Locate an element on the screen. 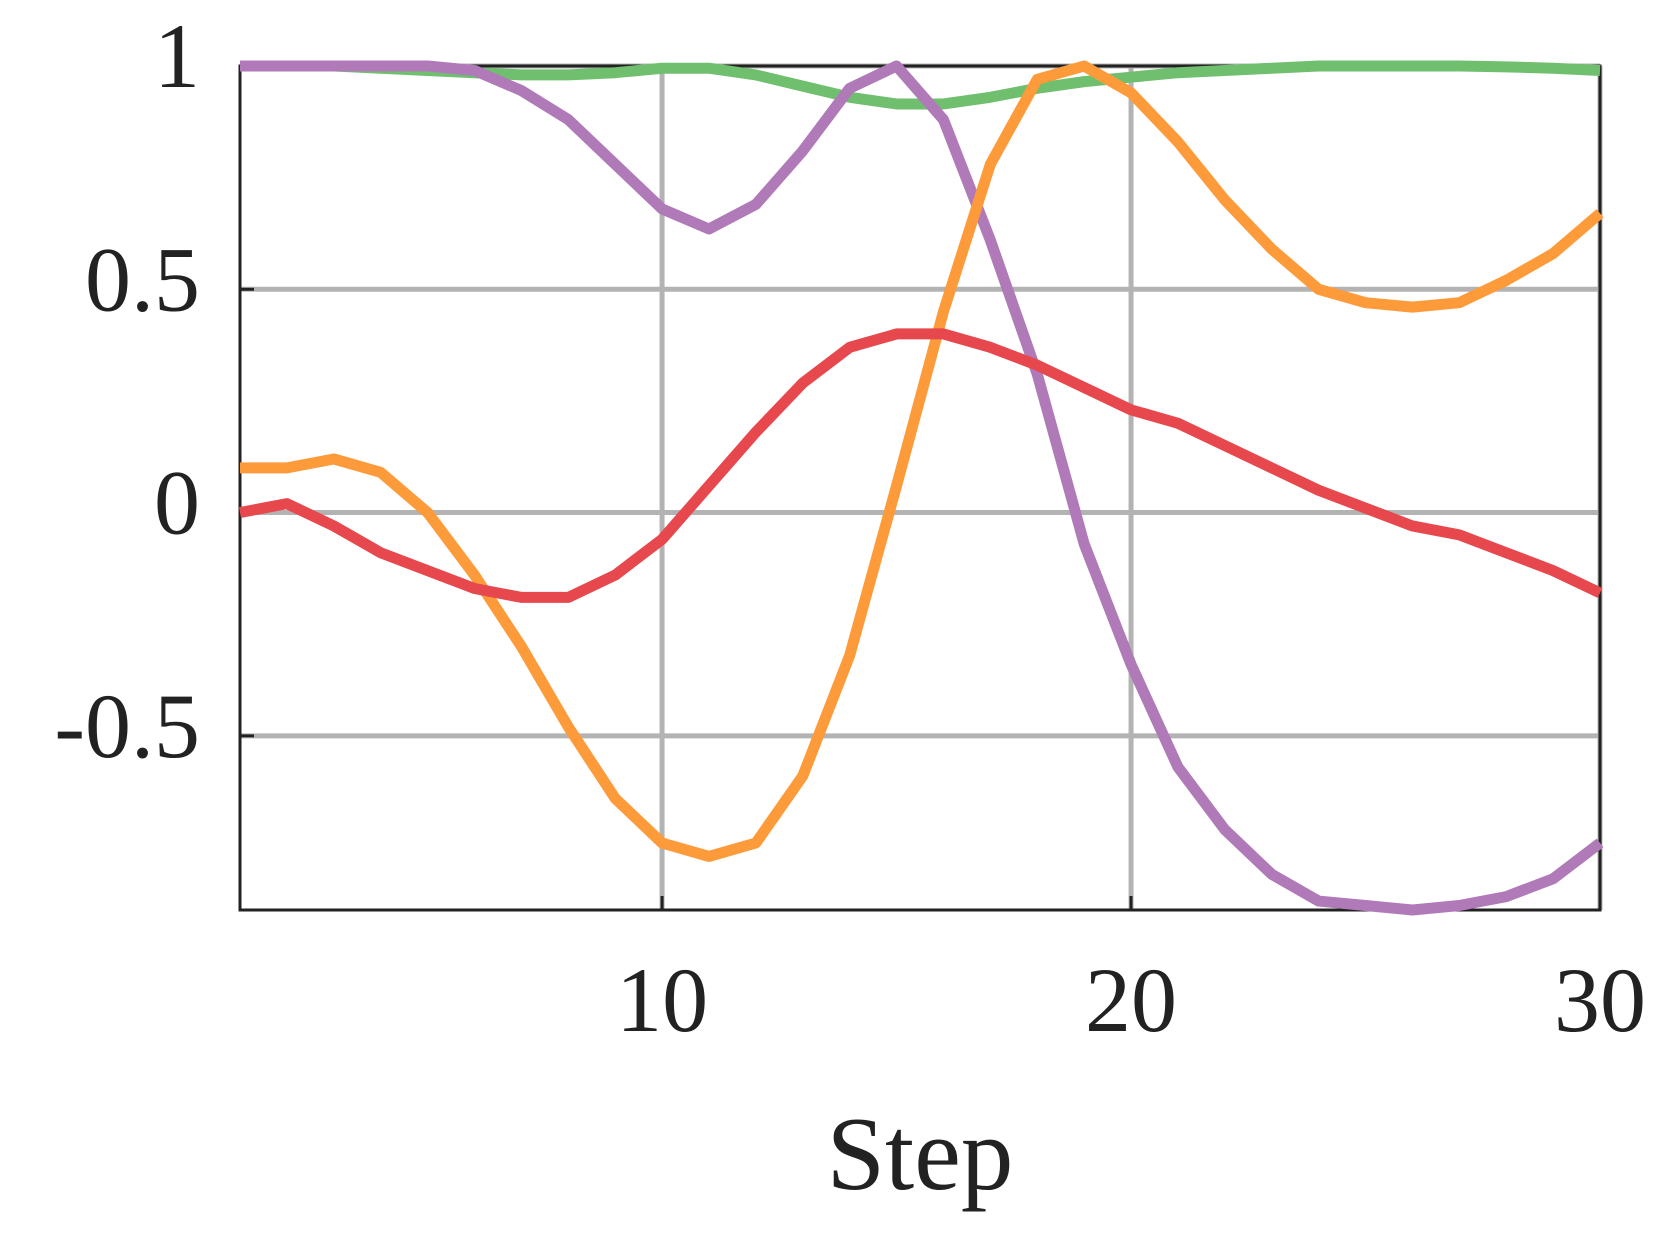 The image size is (1667, 1250). x-axis-label: Step is located at coordinates (920, 1153).